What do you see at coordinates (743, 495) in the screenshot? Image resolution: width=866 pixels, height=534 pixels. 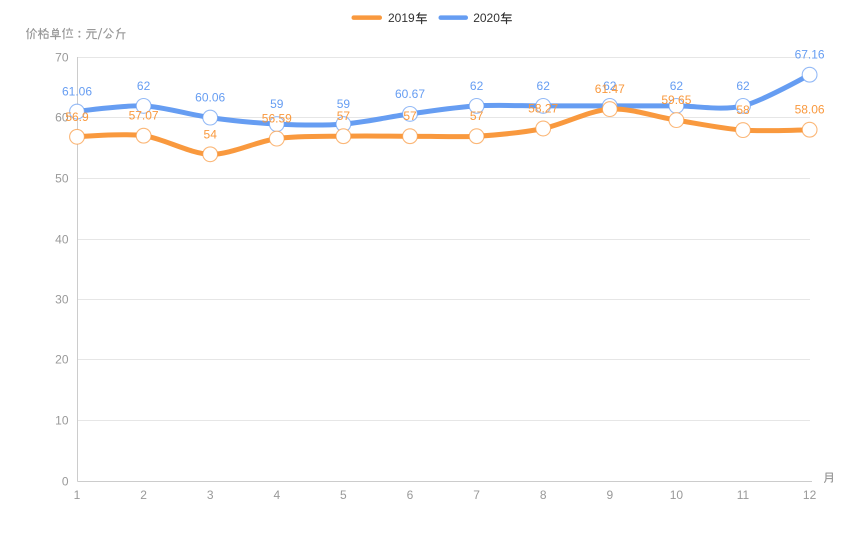 I see `svg-text: 11` at bounding box center [743, 495].